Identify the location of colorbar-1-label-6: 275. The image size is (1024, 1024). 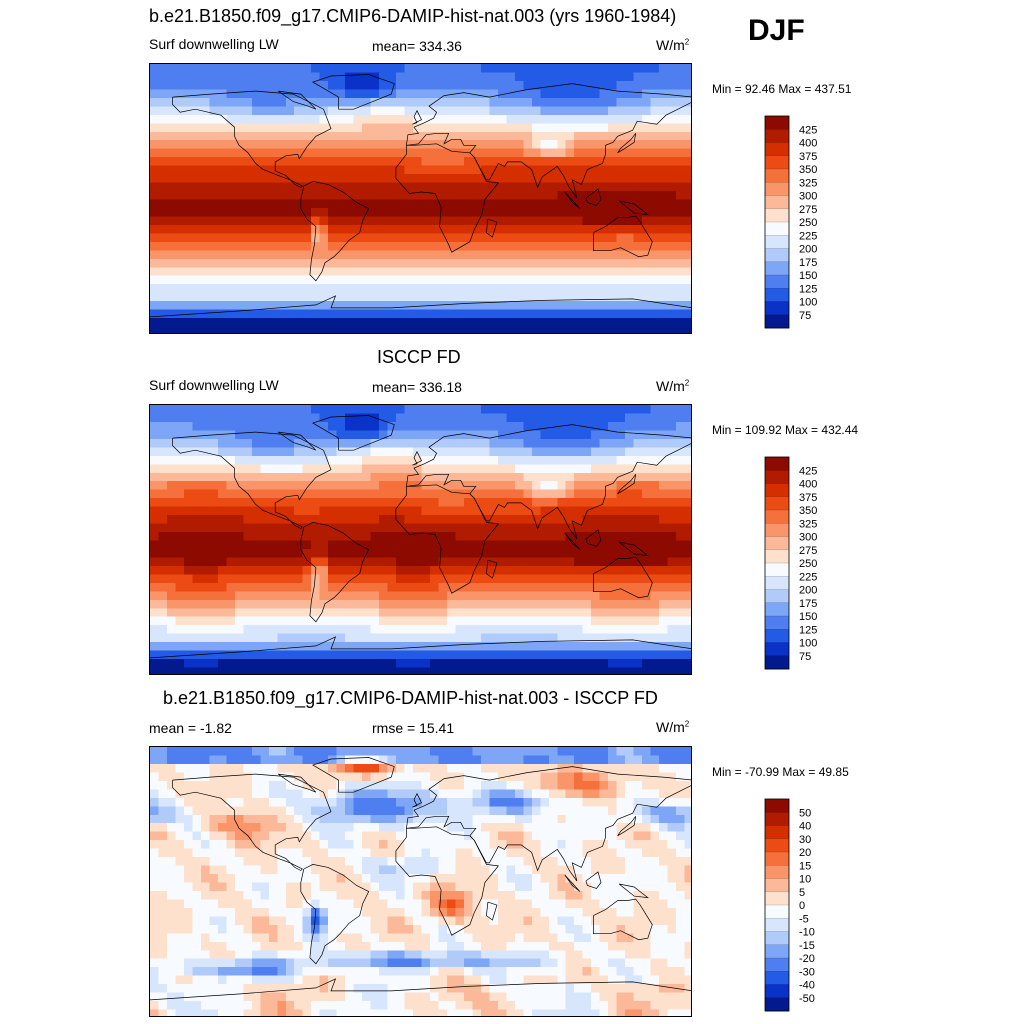
(808, 210).